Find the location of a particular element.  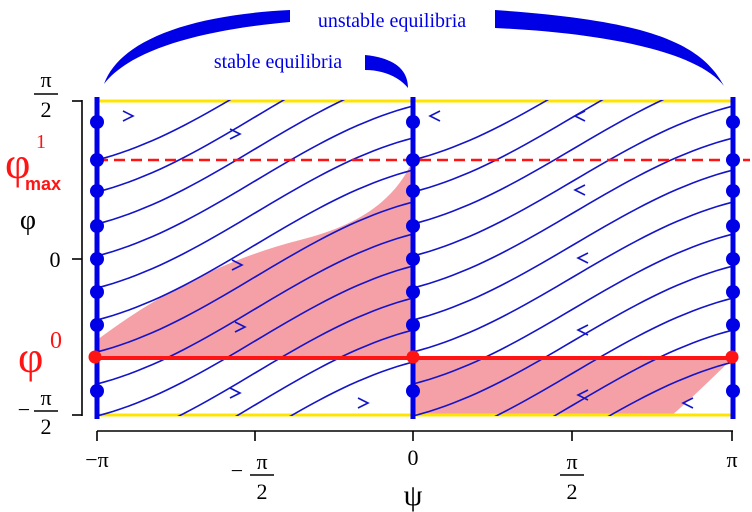

stable-equilibria-label: stable equilibria is located at coordinates (278, 62).